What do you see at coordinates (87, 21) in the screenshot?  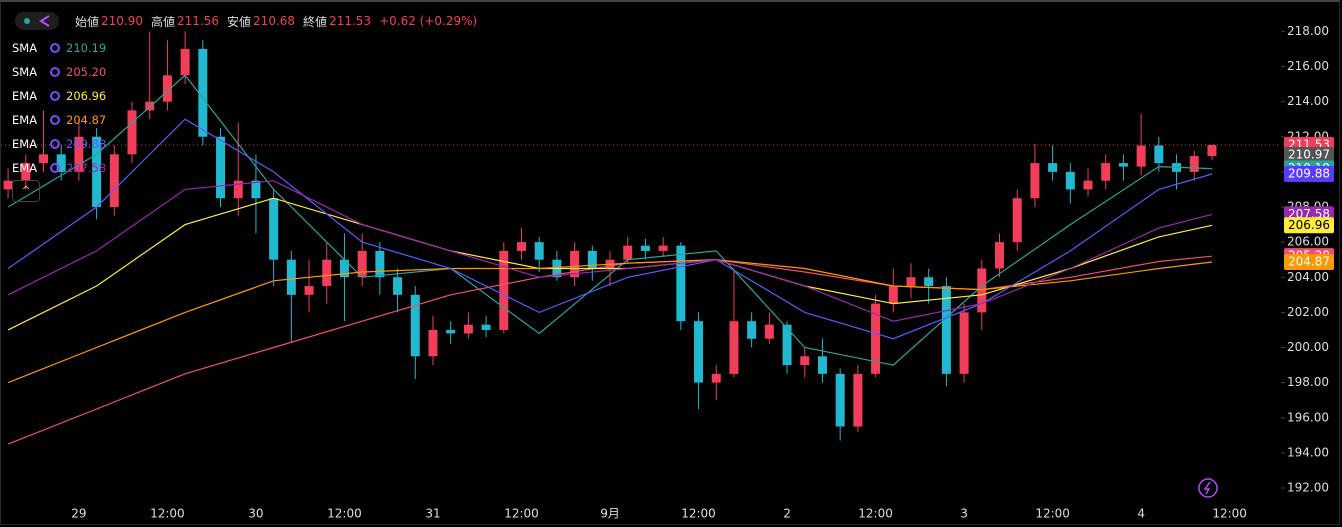 I see `open-label: 始値` at bounding box center [87, 21].